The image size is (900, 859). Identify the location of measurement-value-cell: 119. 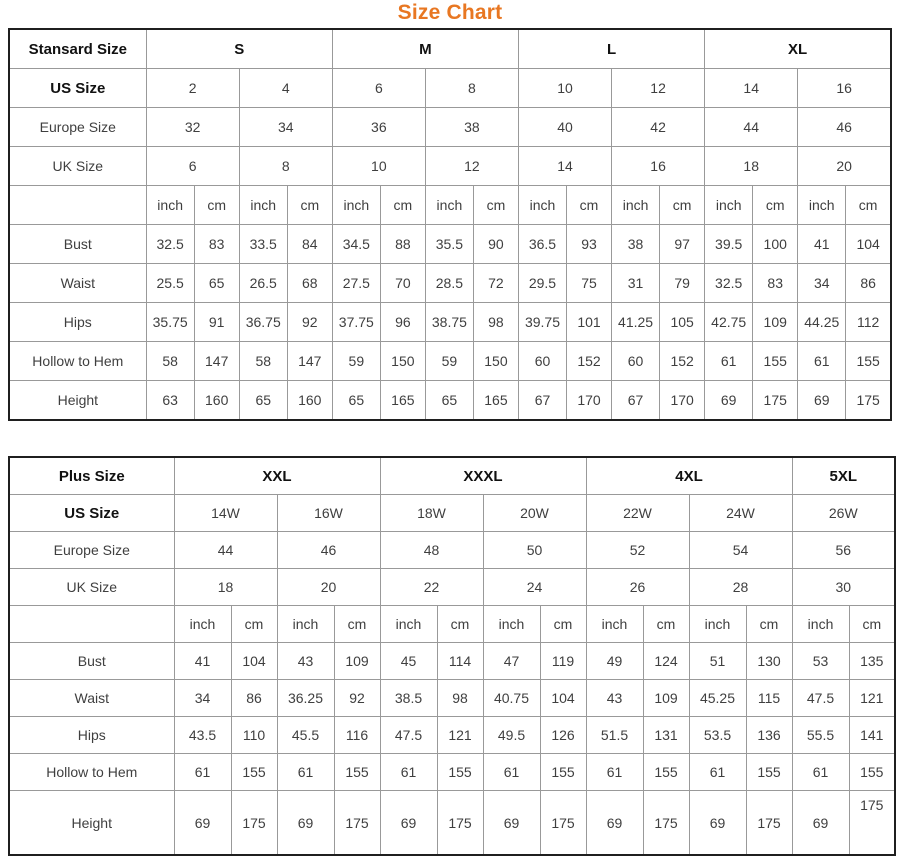
(563, 661).